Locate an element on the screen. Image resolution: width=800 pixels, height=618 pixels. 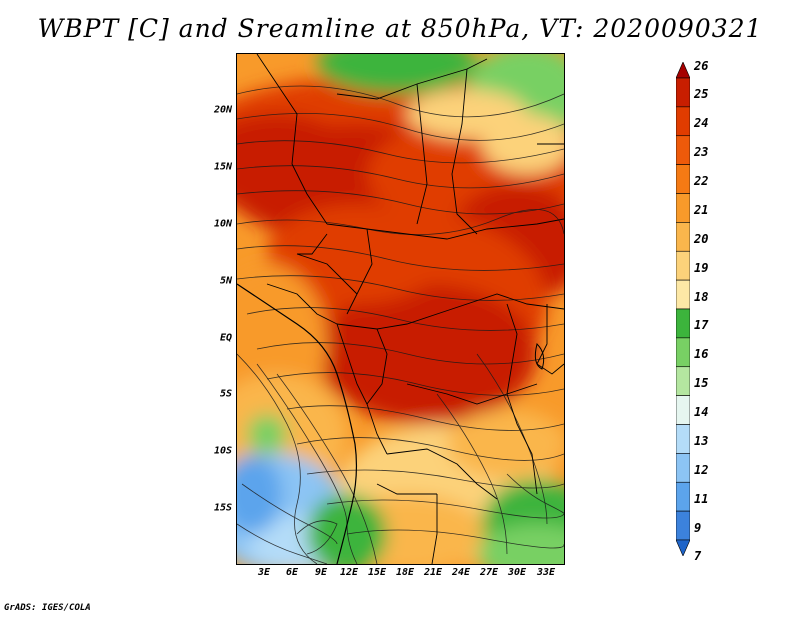
colorbar-label: 13 is located at coordinates (701, 440).